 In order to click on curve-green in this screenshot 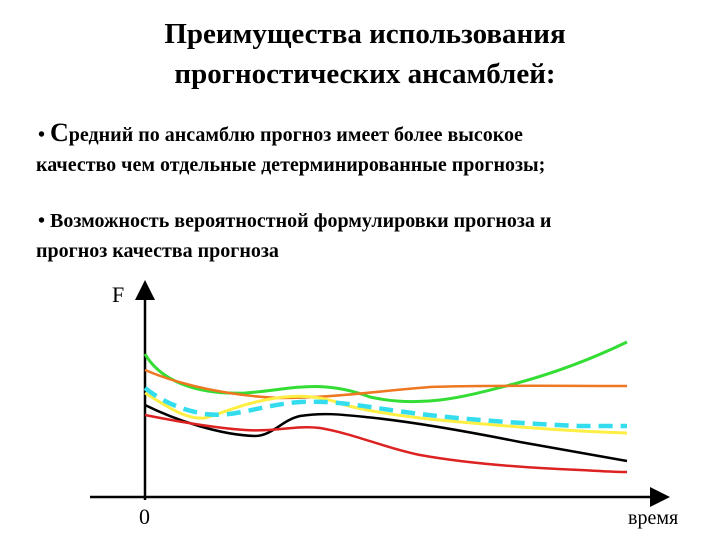, I will do `click(385, 372)`.